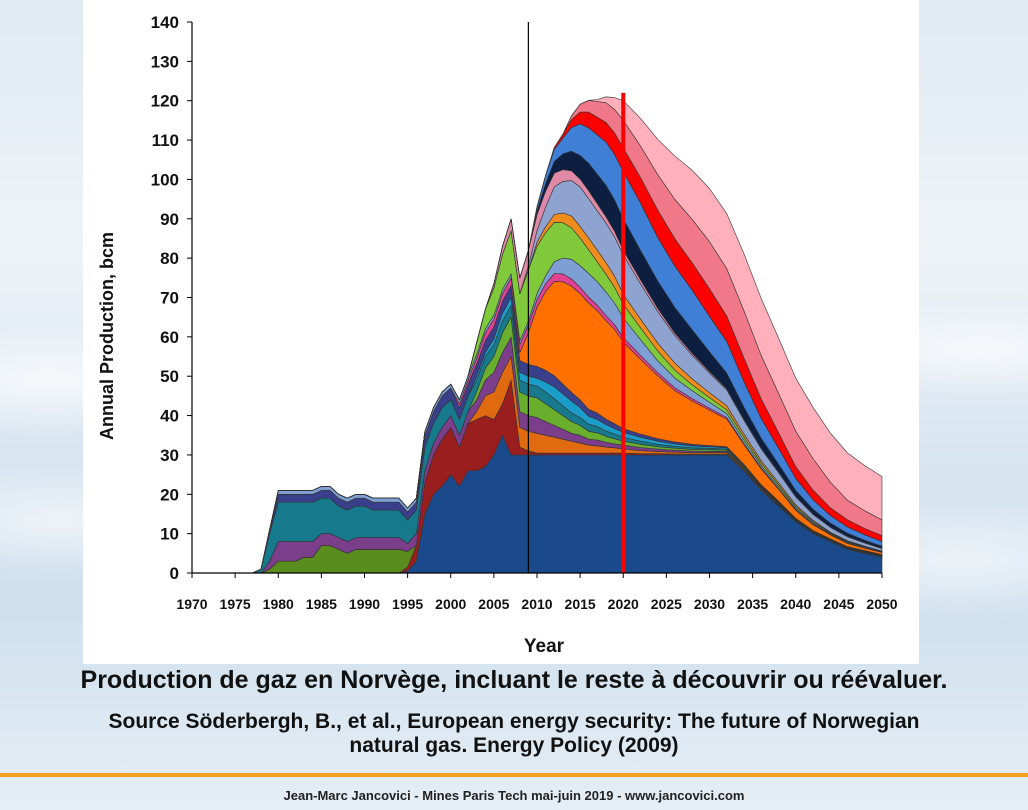 This screenshot has height=810, width=1028. Describe the element at coordinates (514, 745) in the screenshot. I see `caption-source-line2: natural gas. Energy Policy (2009)` at that location.